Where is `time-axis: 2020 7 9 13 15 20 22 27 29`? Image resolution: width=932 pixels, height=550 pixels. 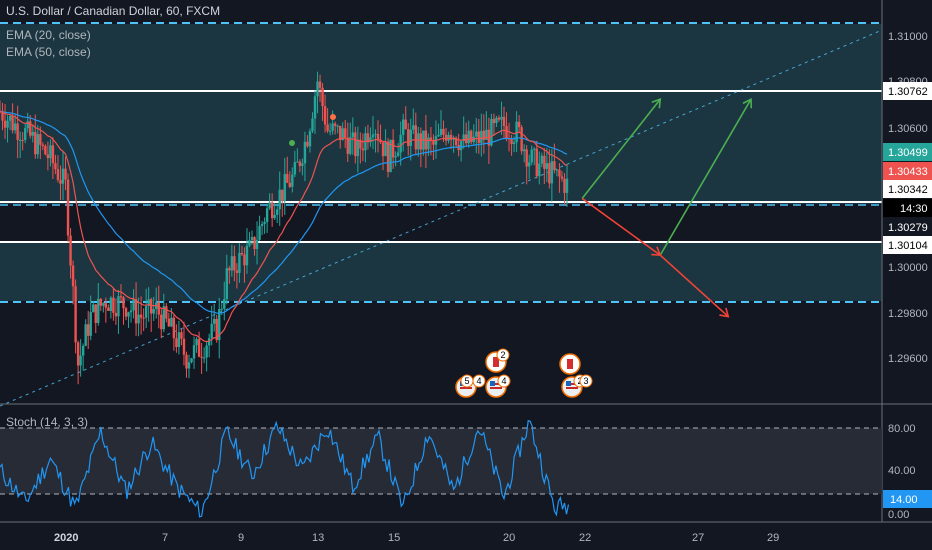 time-axis: 2020 7 9 13 15 20 22 27 29 is located at coordinates (416, 538).